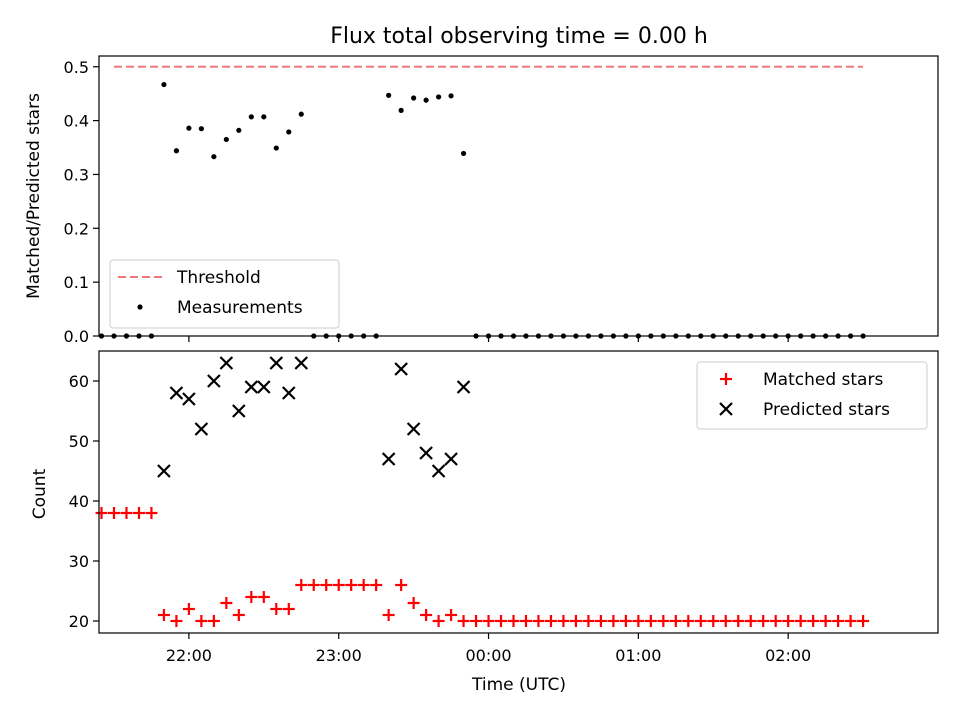 This screenshot has width=960, height=720. I want to click on bottom-yticks: 20 30 40 50 60, so click(84, 501).